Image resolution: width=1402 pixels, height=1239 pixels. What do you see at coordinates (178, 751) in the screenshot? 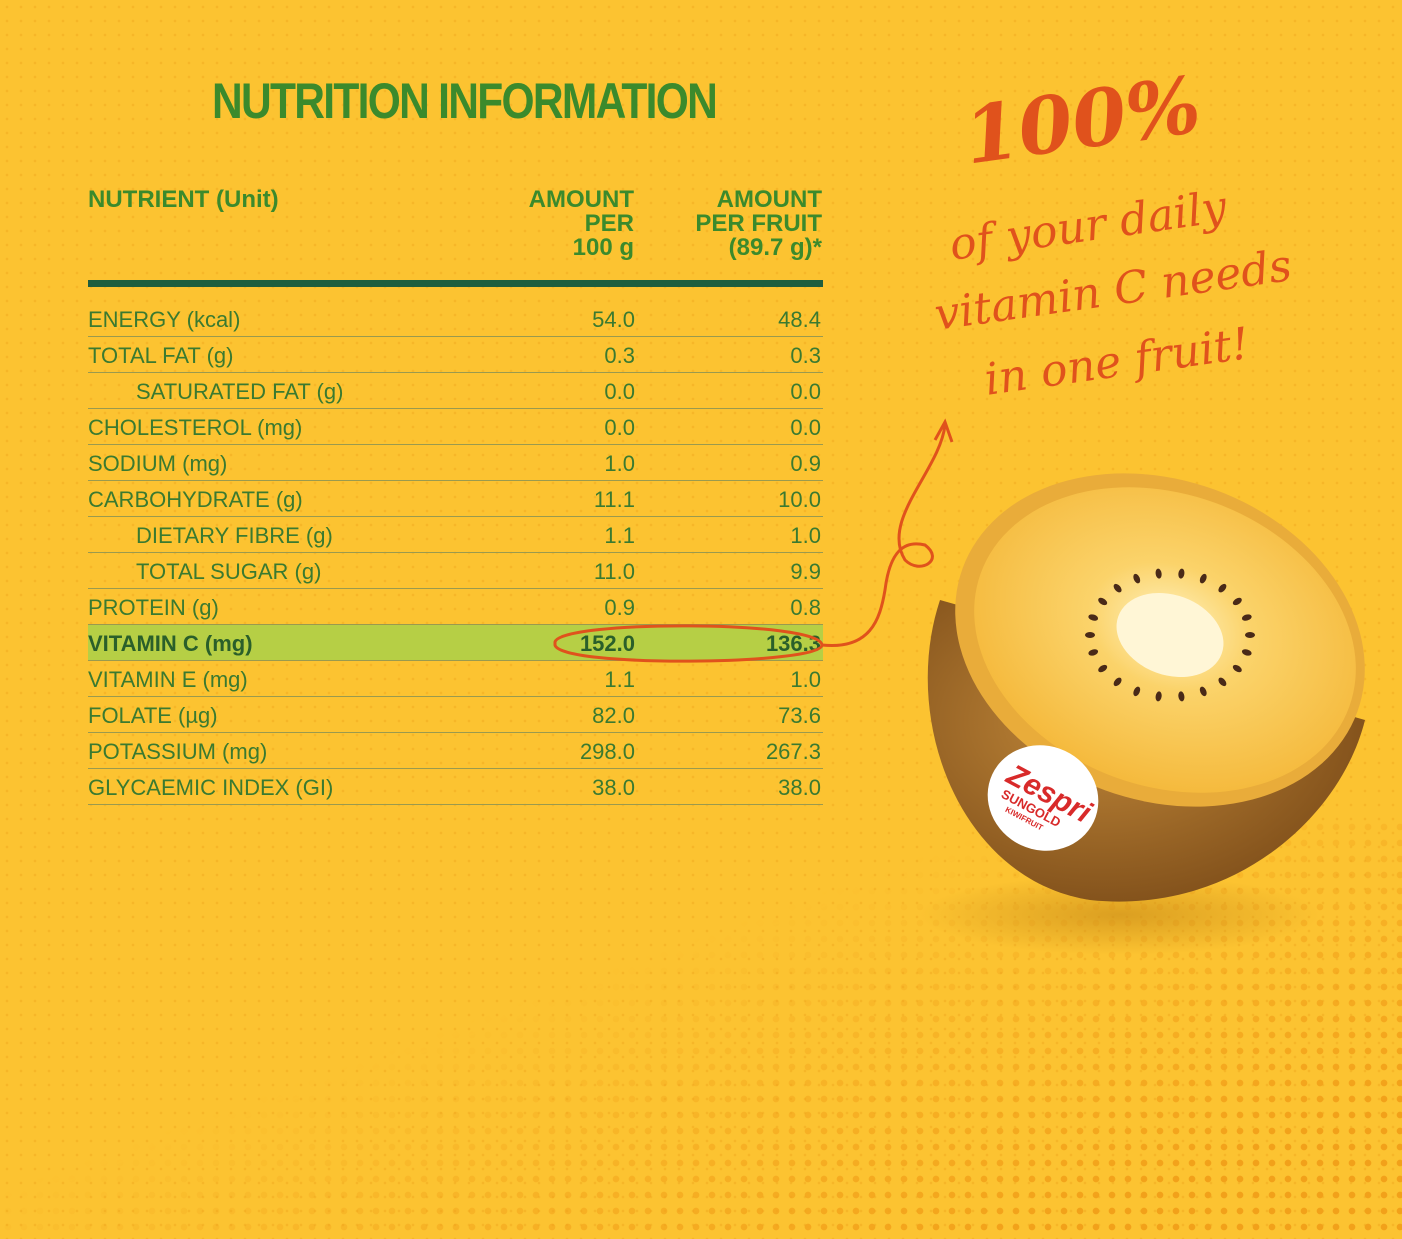
I see `nutrient-name: POTASSIUM (mg)` at bounding box center [178, 751].